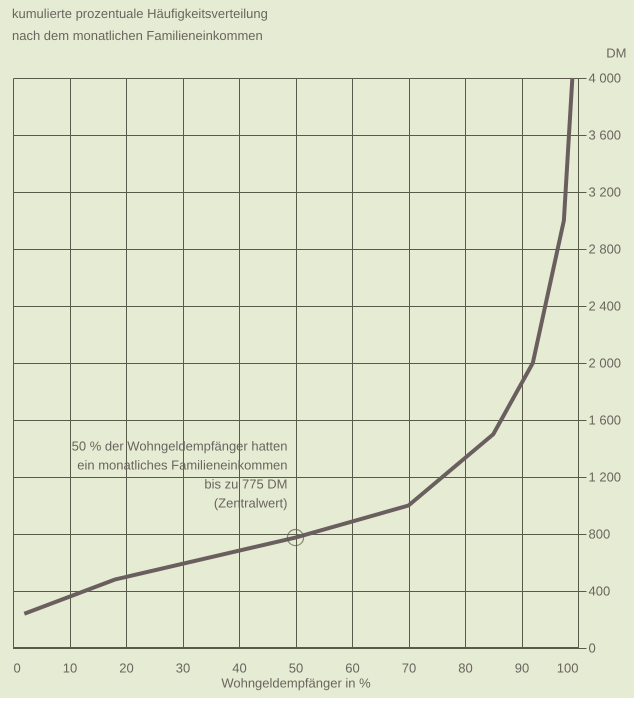 The width and height of the screenshot is (643, 708). Describe the element at coordinates (605, 477) in the screenshot. I see `y-tick-label: 1 200` at that location.